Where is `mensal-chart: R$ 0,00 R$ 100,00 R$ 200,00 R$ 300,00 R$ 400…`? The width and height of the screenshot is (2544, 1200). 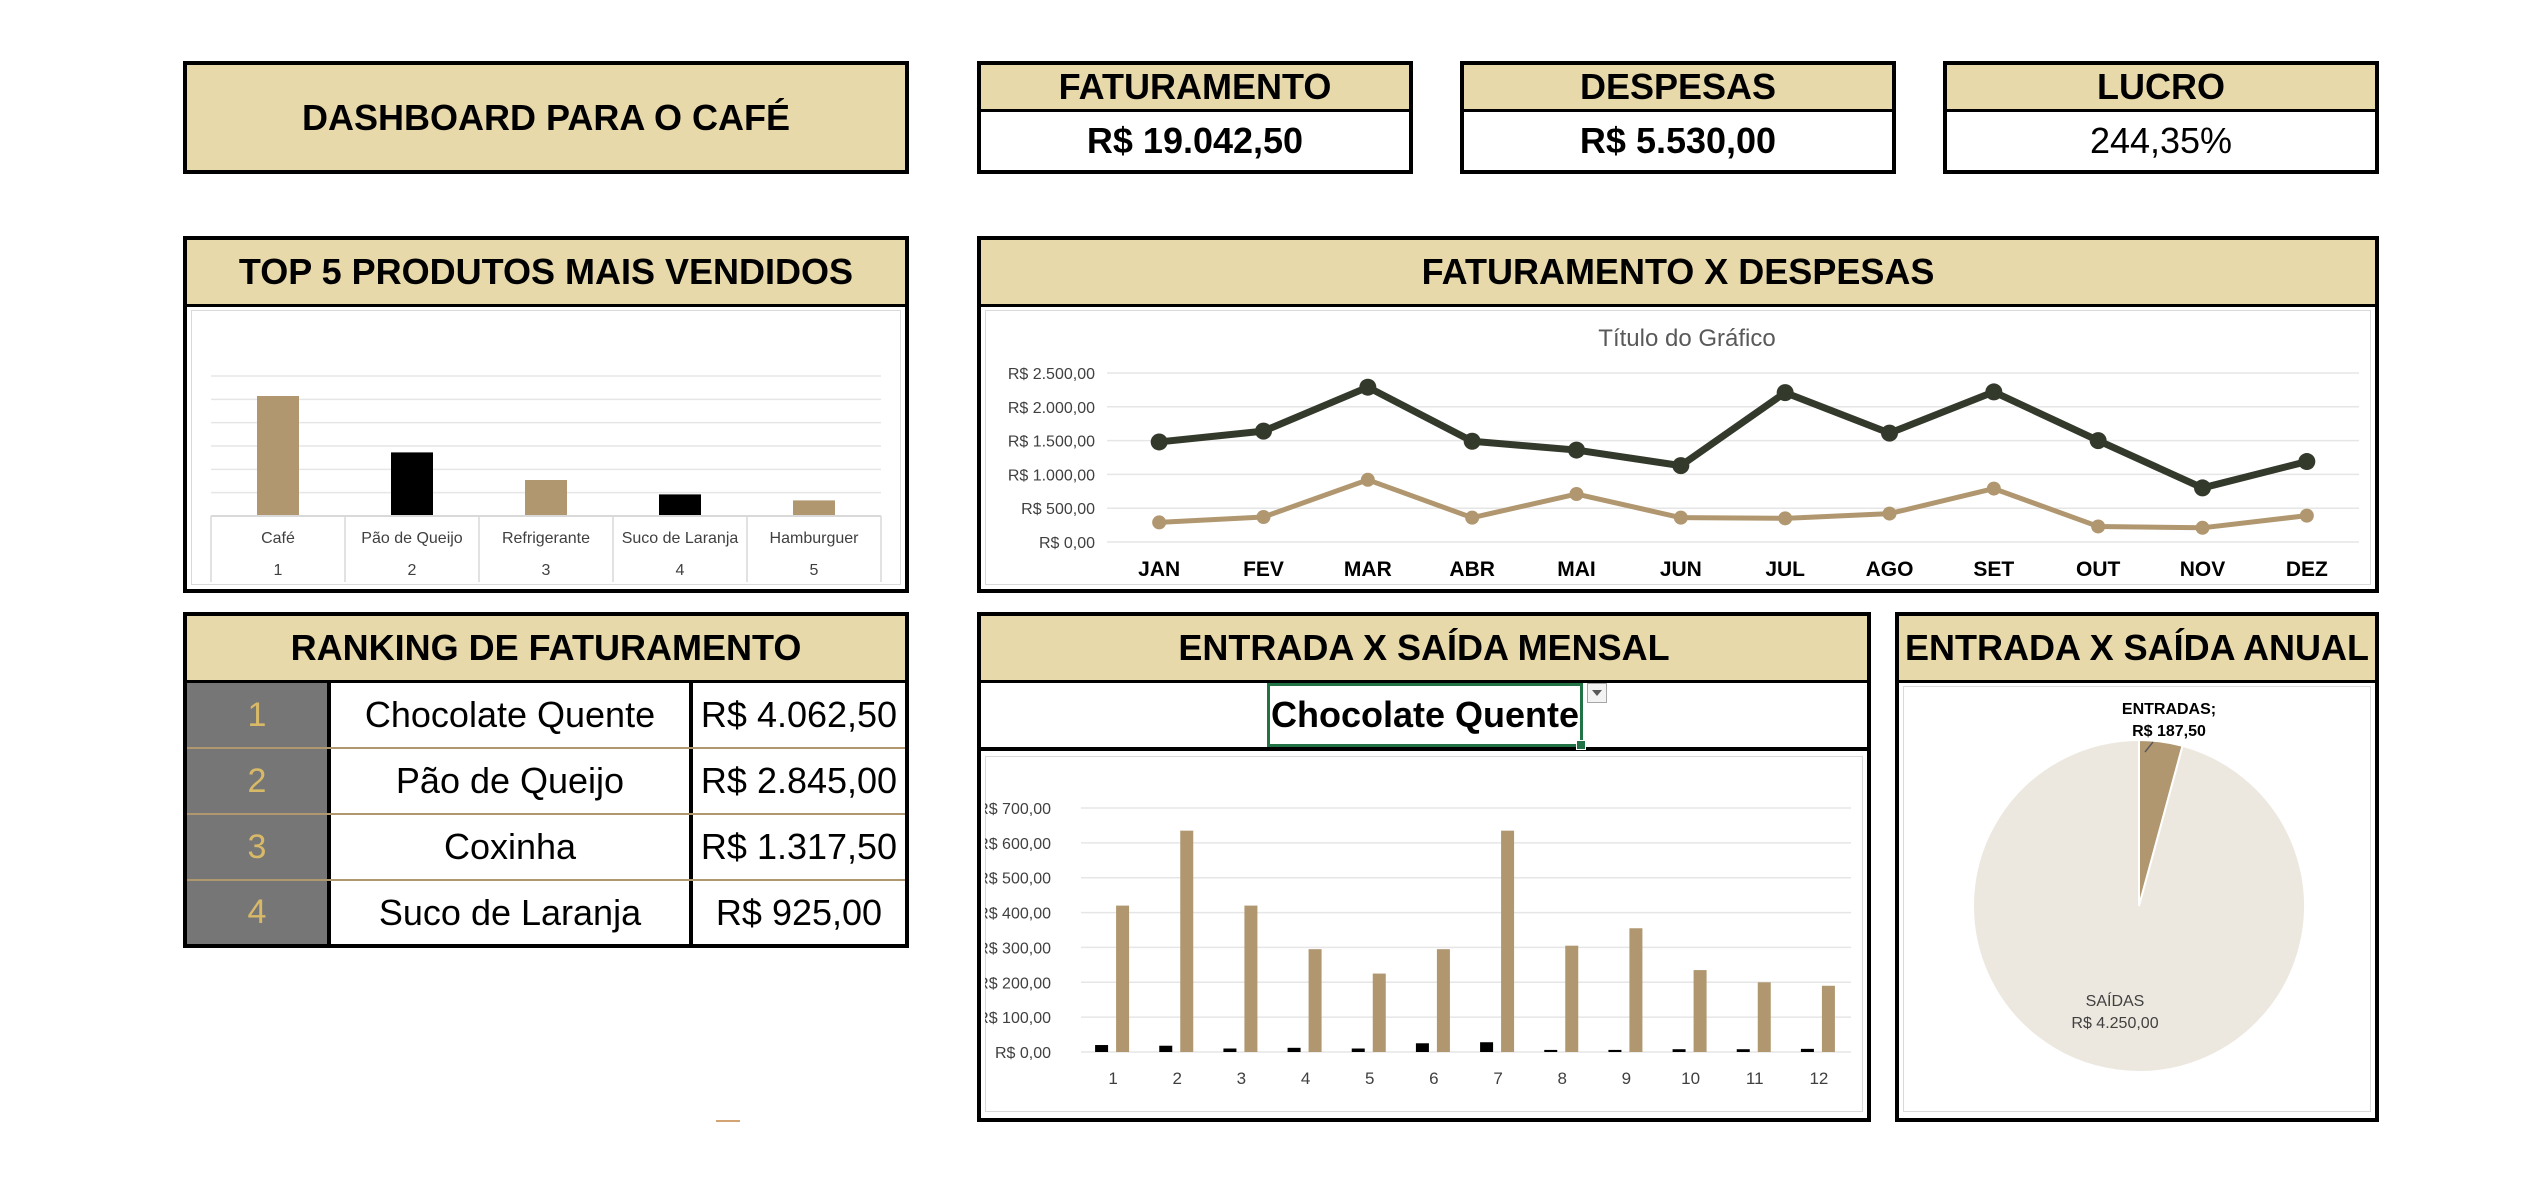
mensal-chart: R$ 0,00 R$ 100,00 R$ 200,00 R$ 300,00 R$ 400… is located at coordinates (1424, 934).